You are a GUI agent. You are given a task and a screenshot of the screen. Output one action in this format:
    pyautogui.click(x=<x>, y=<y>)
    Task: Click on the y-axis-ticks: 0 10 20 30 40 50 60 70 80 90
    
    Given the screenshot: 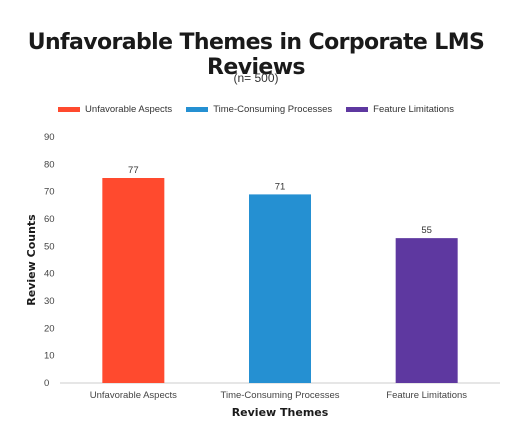 What is the action you would take?
    pyautogui.click(x=49, y=260)
    